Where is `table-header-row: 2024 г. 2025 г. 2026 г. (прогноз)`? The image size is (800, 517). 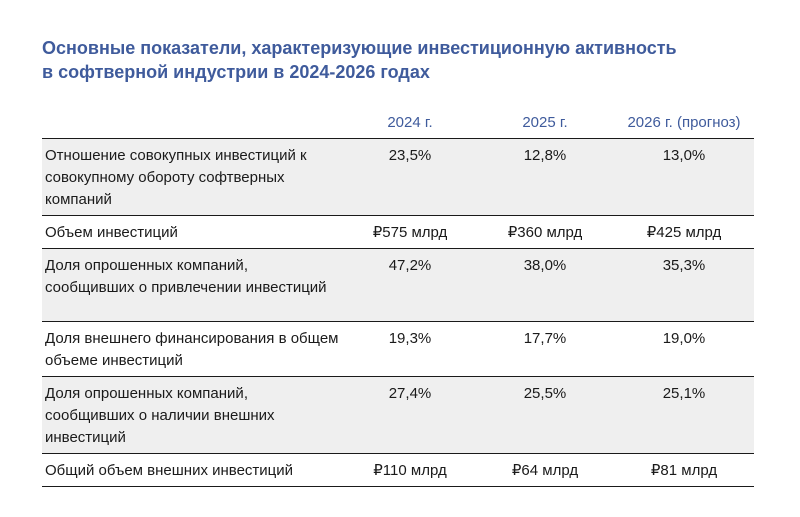
table-header-row: 2024 г. 2025 г. 2026 г. (прогноз) is located at coordinates (398, 123).